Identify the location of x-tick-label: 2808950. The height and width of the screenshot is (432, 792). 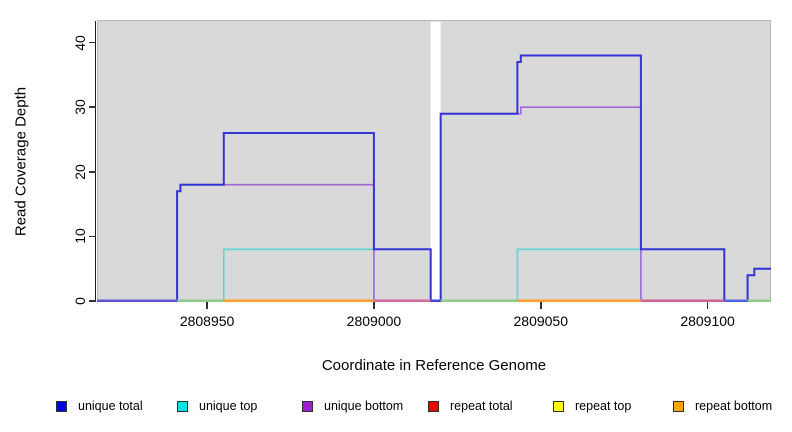
(207, 321).